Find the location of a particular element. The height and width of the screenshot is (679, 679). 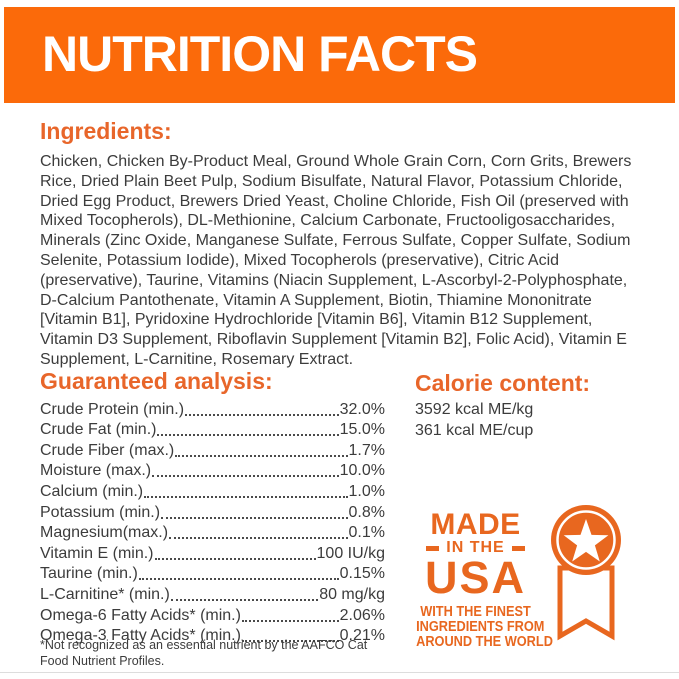

analysis-row-value: 1.0% is located at coordinates (366, 491).